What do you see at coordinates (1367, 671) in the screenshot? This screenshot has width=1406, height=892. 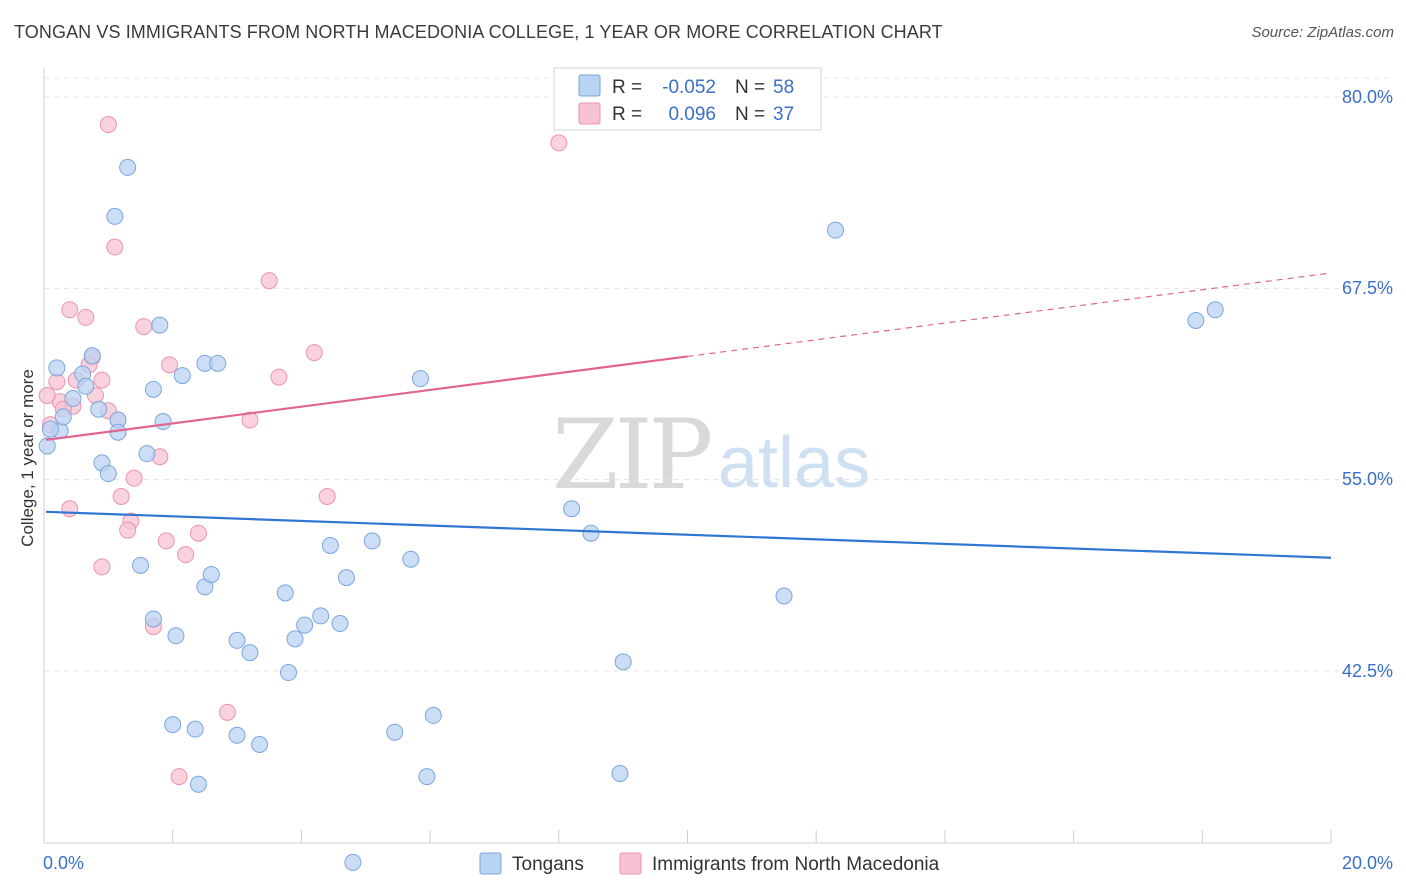 I see `y-tick-label-42-5: 42.5%` at bounding box center [1367, 671].